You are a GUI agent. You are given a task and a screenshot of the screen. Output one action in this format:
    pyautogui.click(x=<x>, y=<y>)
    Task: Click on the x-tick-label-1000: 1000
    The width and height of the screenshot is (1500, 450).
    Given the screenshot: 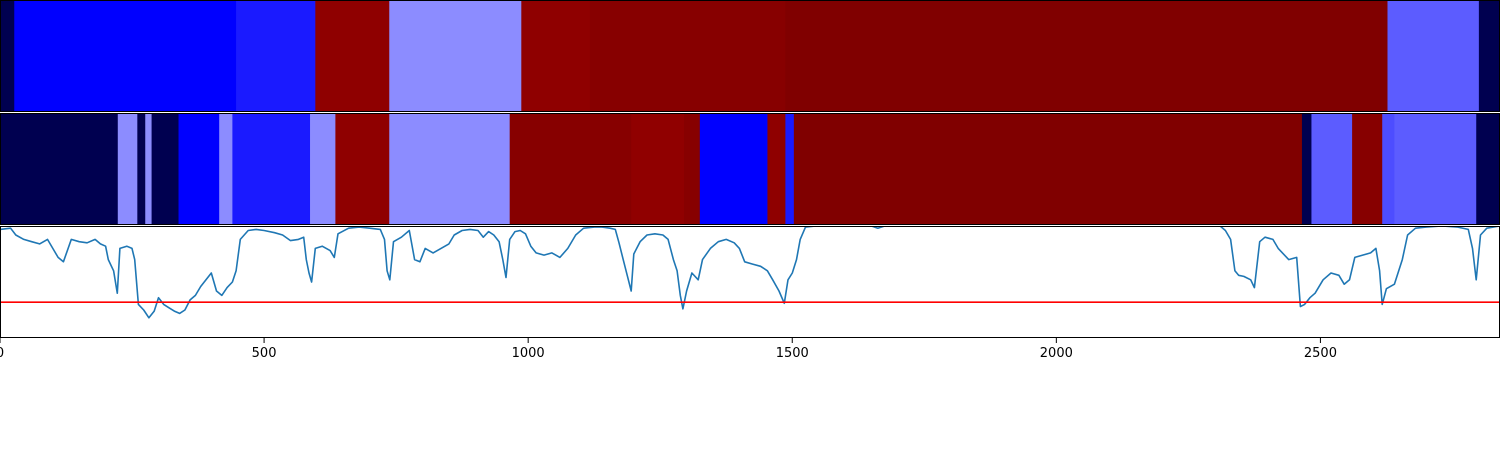 What is the action you would take?
    pyautogui.click(x=528, y=353)
    